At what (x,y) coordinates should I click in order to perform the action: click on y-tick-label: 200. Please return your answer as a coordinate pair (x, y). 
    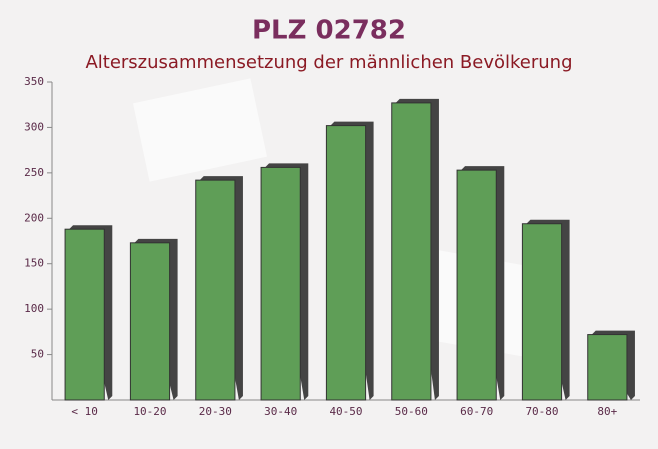
    Looking at the image, I should click on (34, 217).